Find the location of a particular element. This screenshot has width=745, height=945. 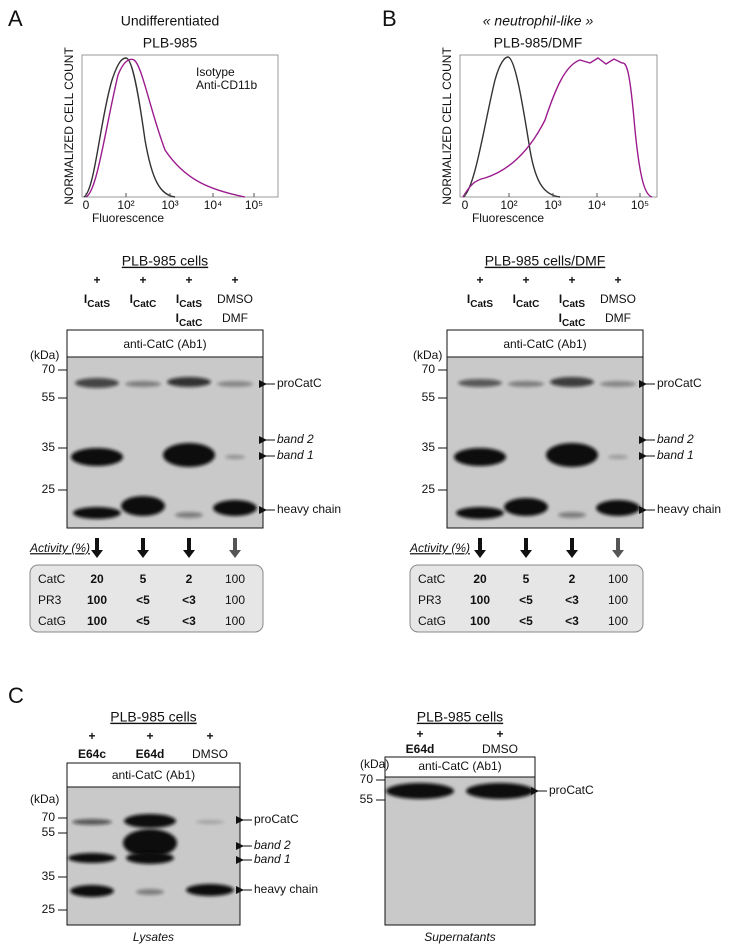

panel-title: PLB-985/DMF is located at coordinates (538, 43).